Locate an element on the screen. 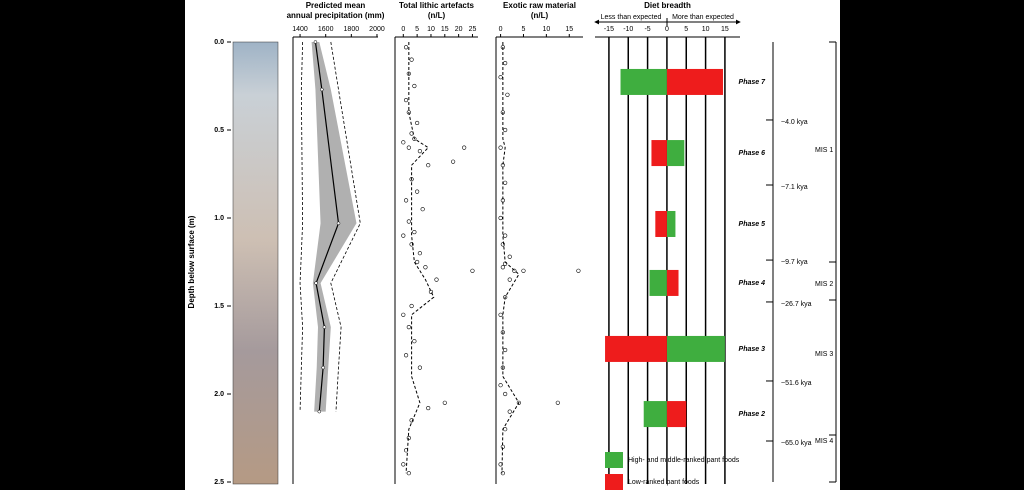 This screenshot has height=490, width=1024. x-tick-label: 1400 is located at coordinates (300, 29).